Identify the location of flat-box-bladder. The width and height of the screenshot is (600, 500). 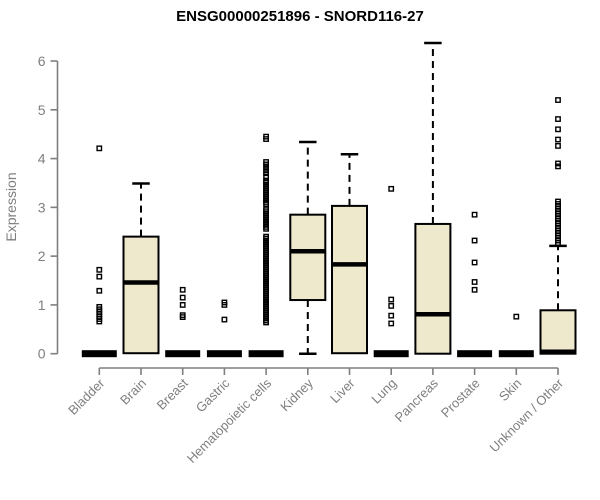
(99, 354).